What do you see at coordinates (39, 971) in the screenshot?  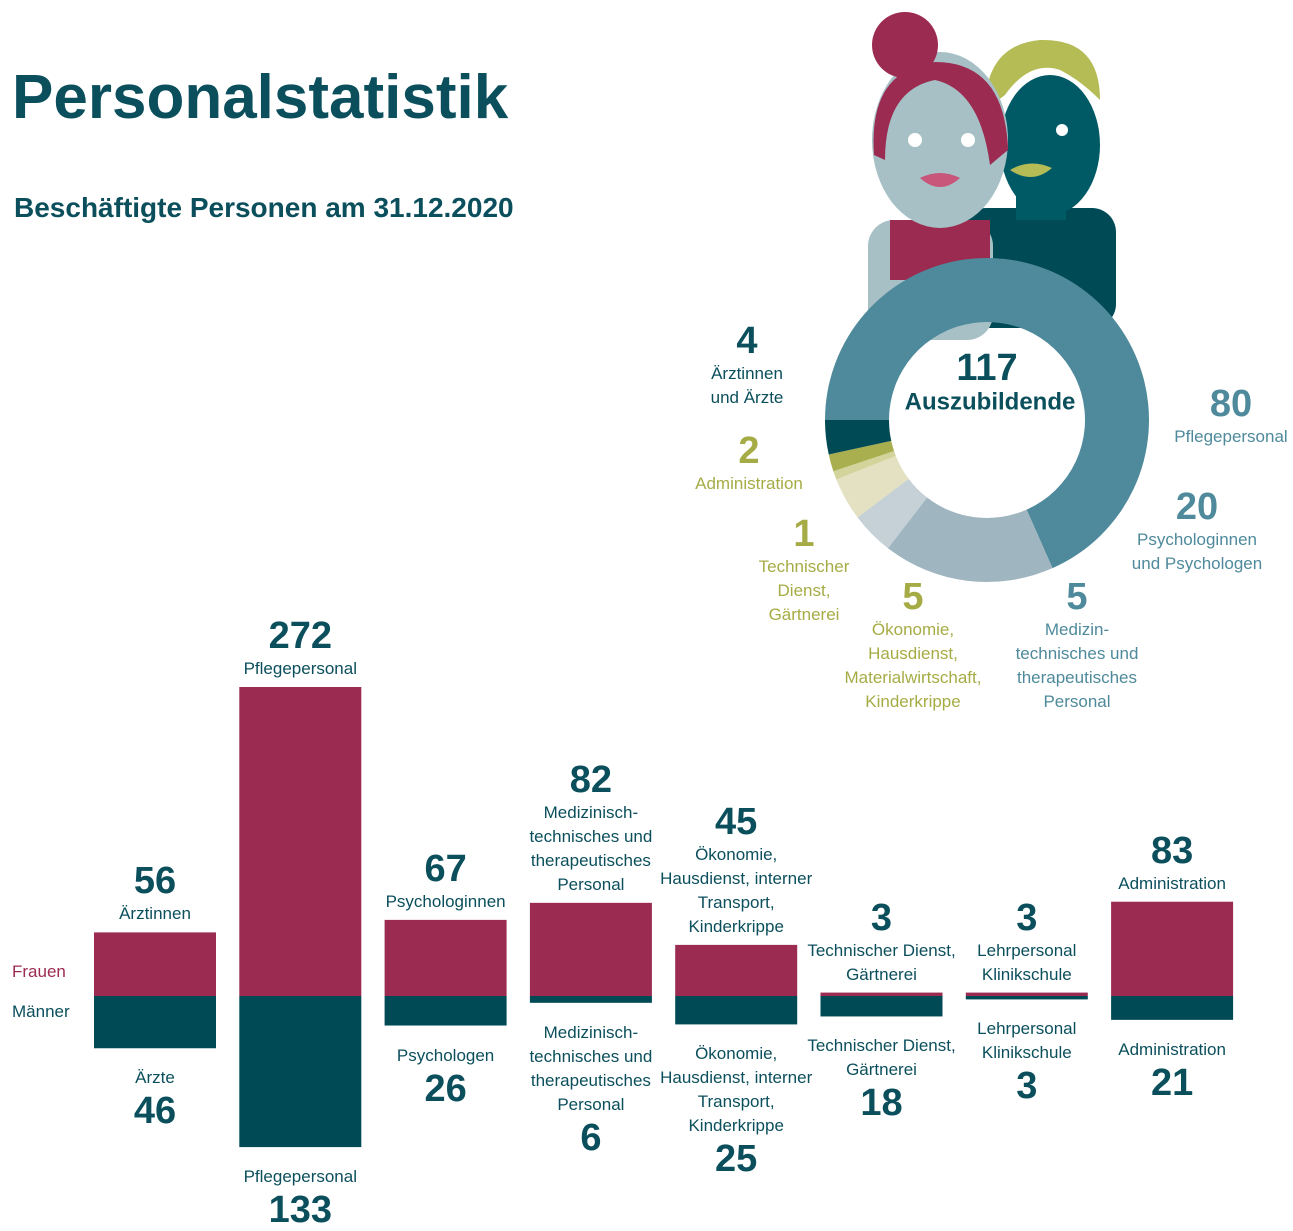 I see `legend-item: Frauen` at bounding box center [39, 971].